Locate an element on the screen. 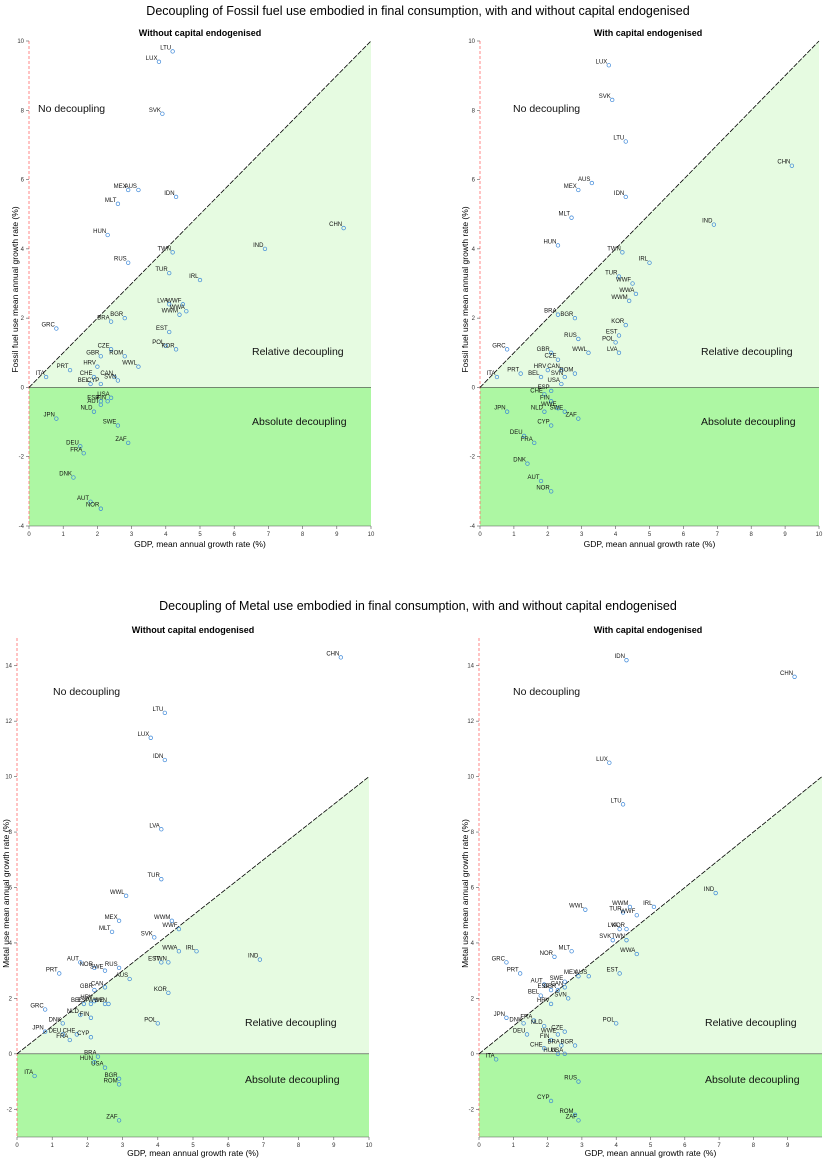 The width and height of the screenshot is (823, 1163). y-tick-label: 6 is located at coordinates (473, 889).